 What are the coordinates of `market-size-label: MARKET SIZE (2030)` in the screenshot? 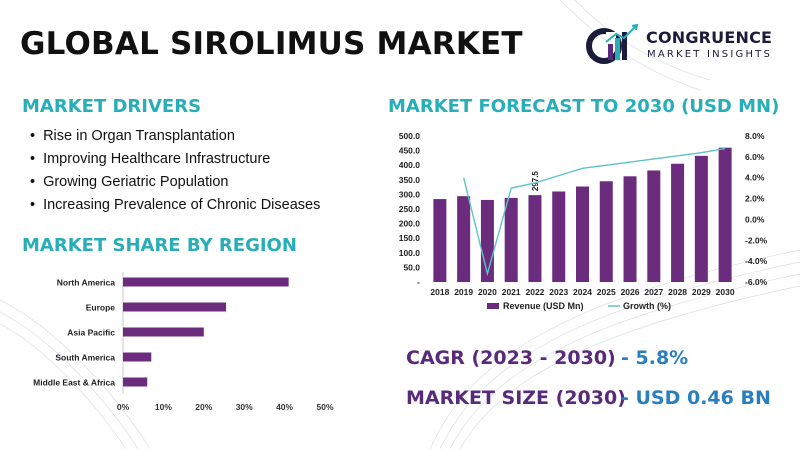 It's located at (516, 398).